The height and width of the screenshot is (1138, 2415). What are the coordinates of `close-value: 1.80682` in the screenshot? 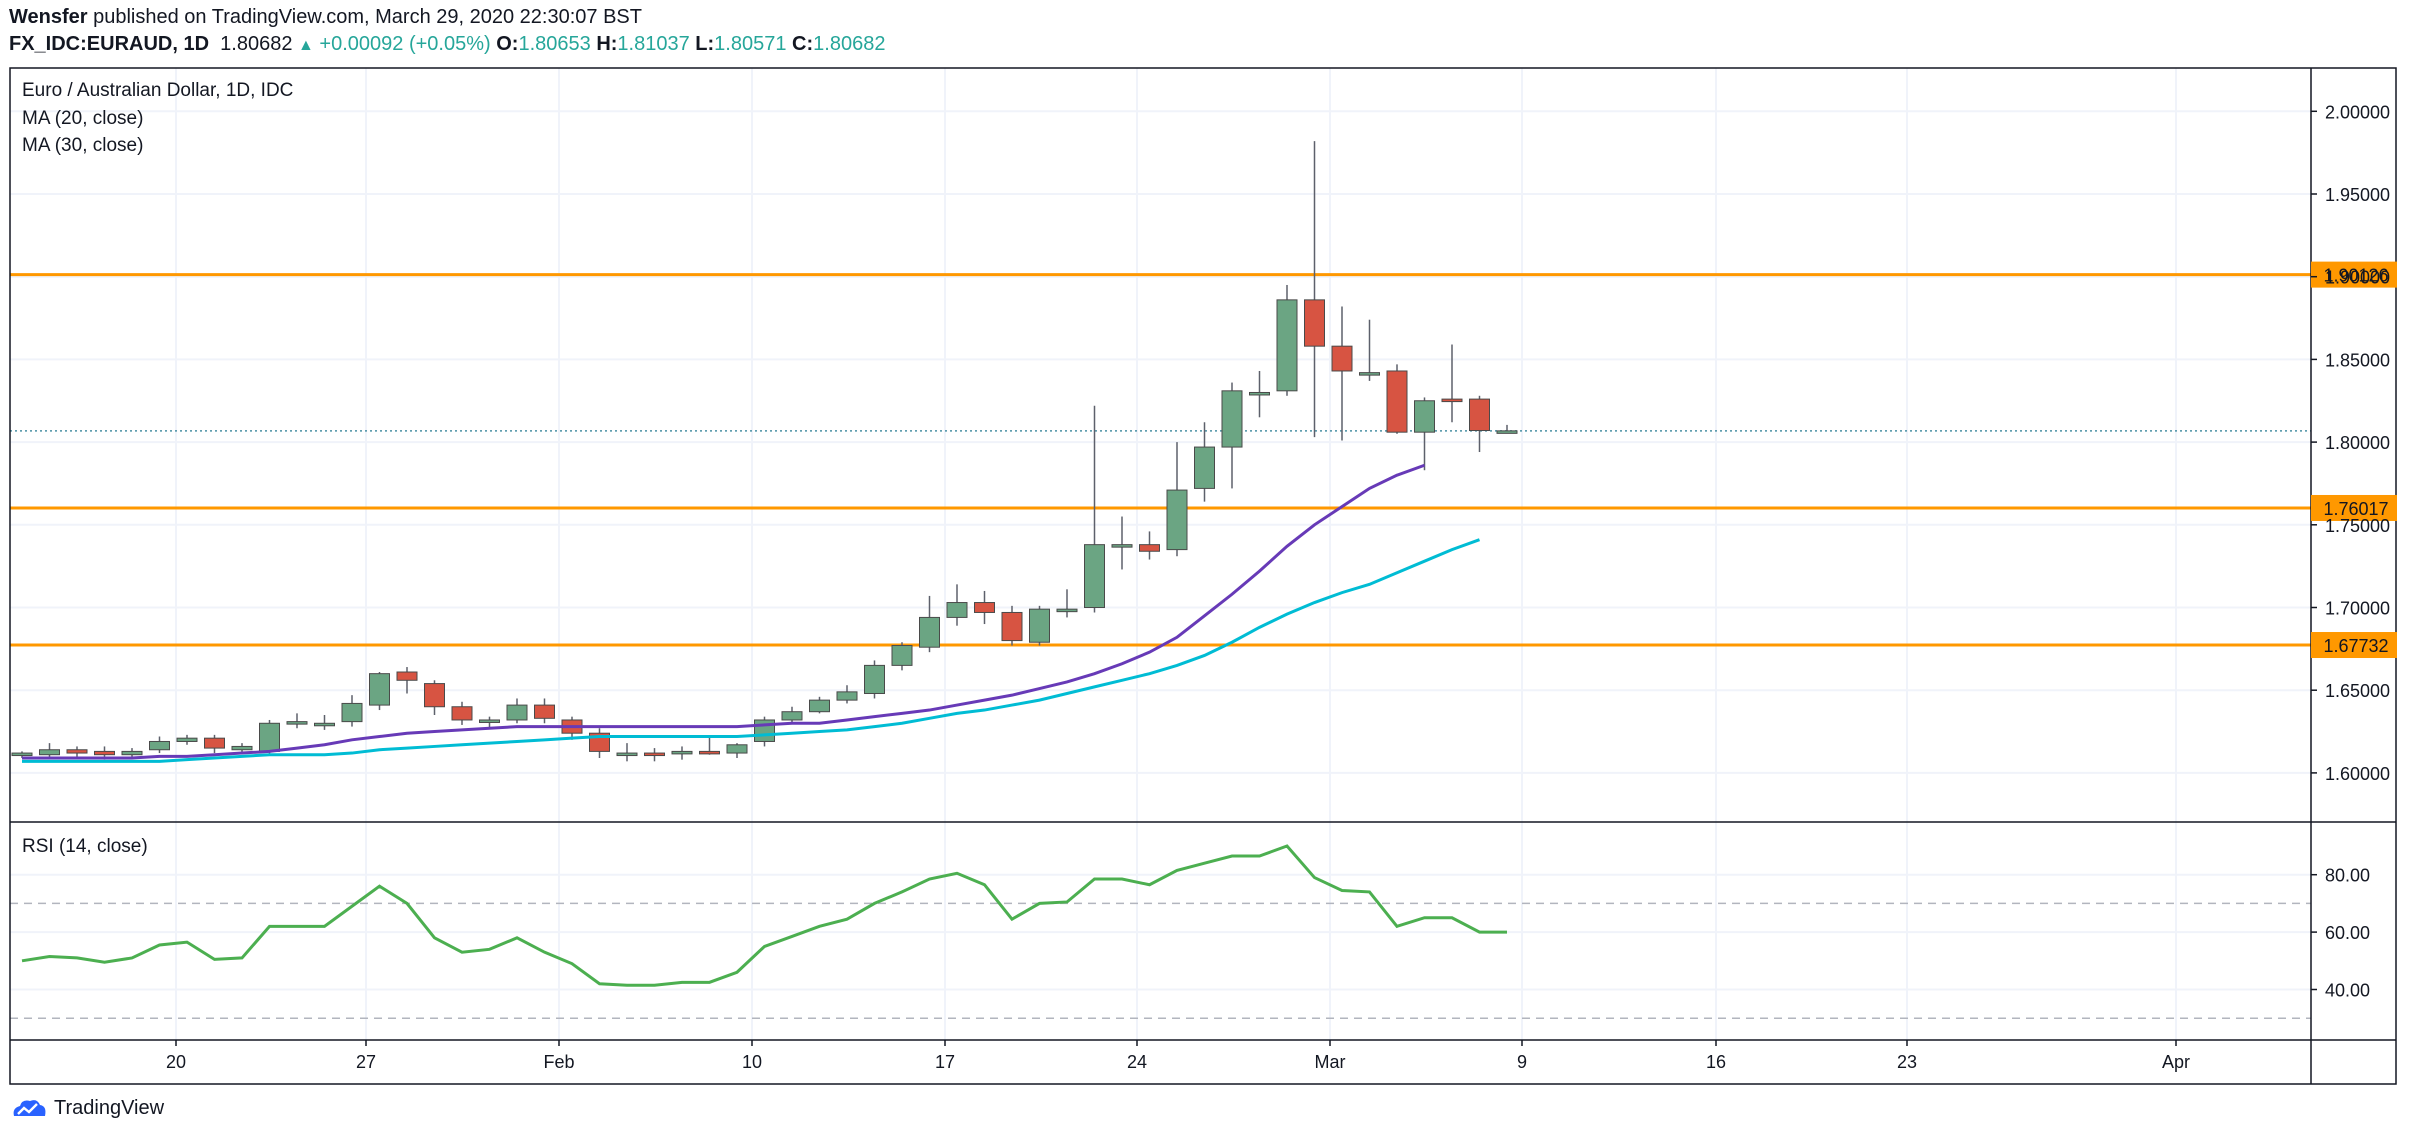 It's located at (849, 44).